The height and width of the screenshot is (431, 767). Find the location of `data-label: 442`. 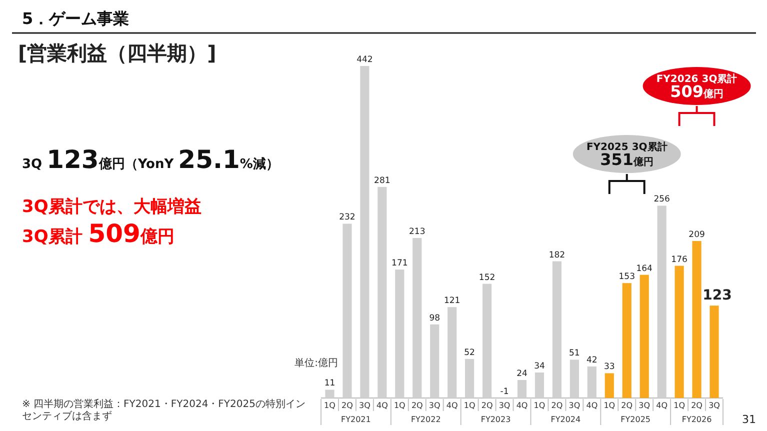

data-label: 442 is located at coordinates (364, 60).